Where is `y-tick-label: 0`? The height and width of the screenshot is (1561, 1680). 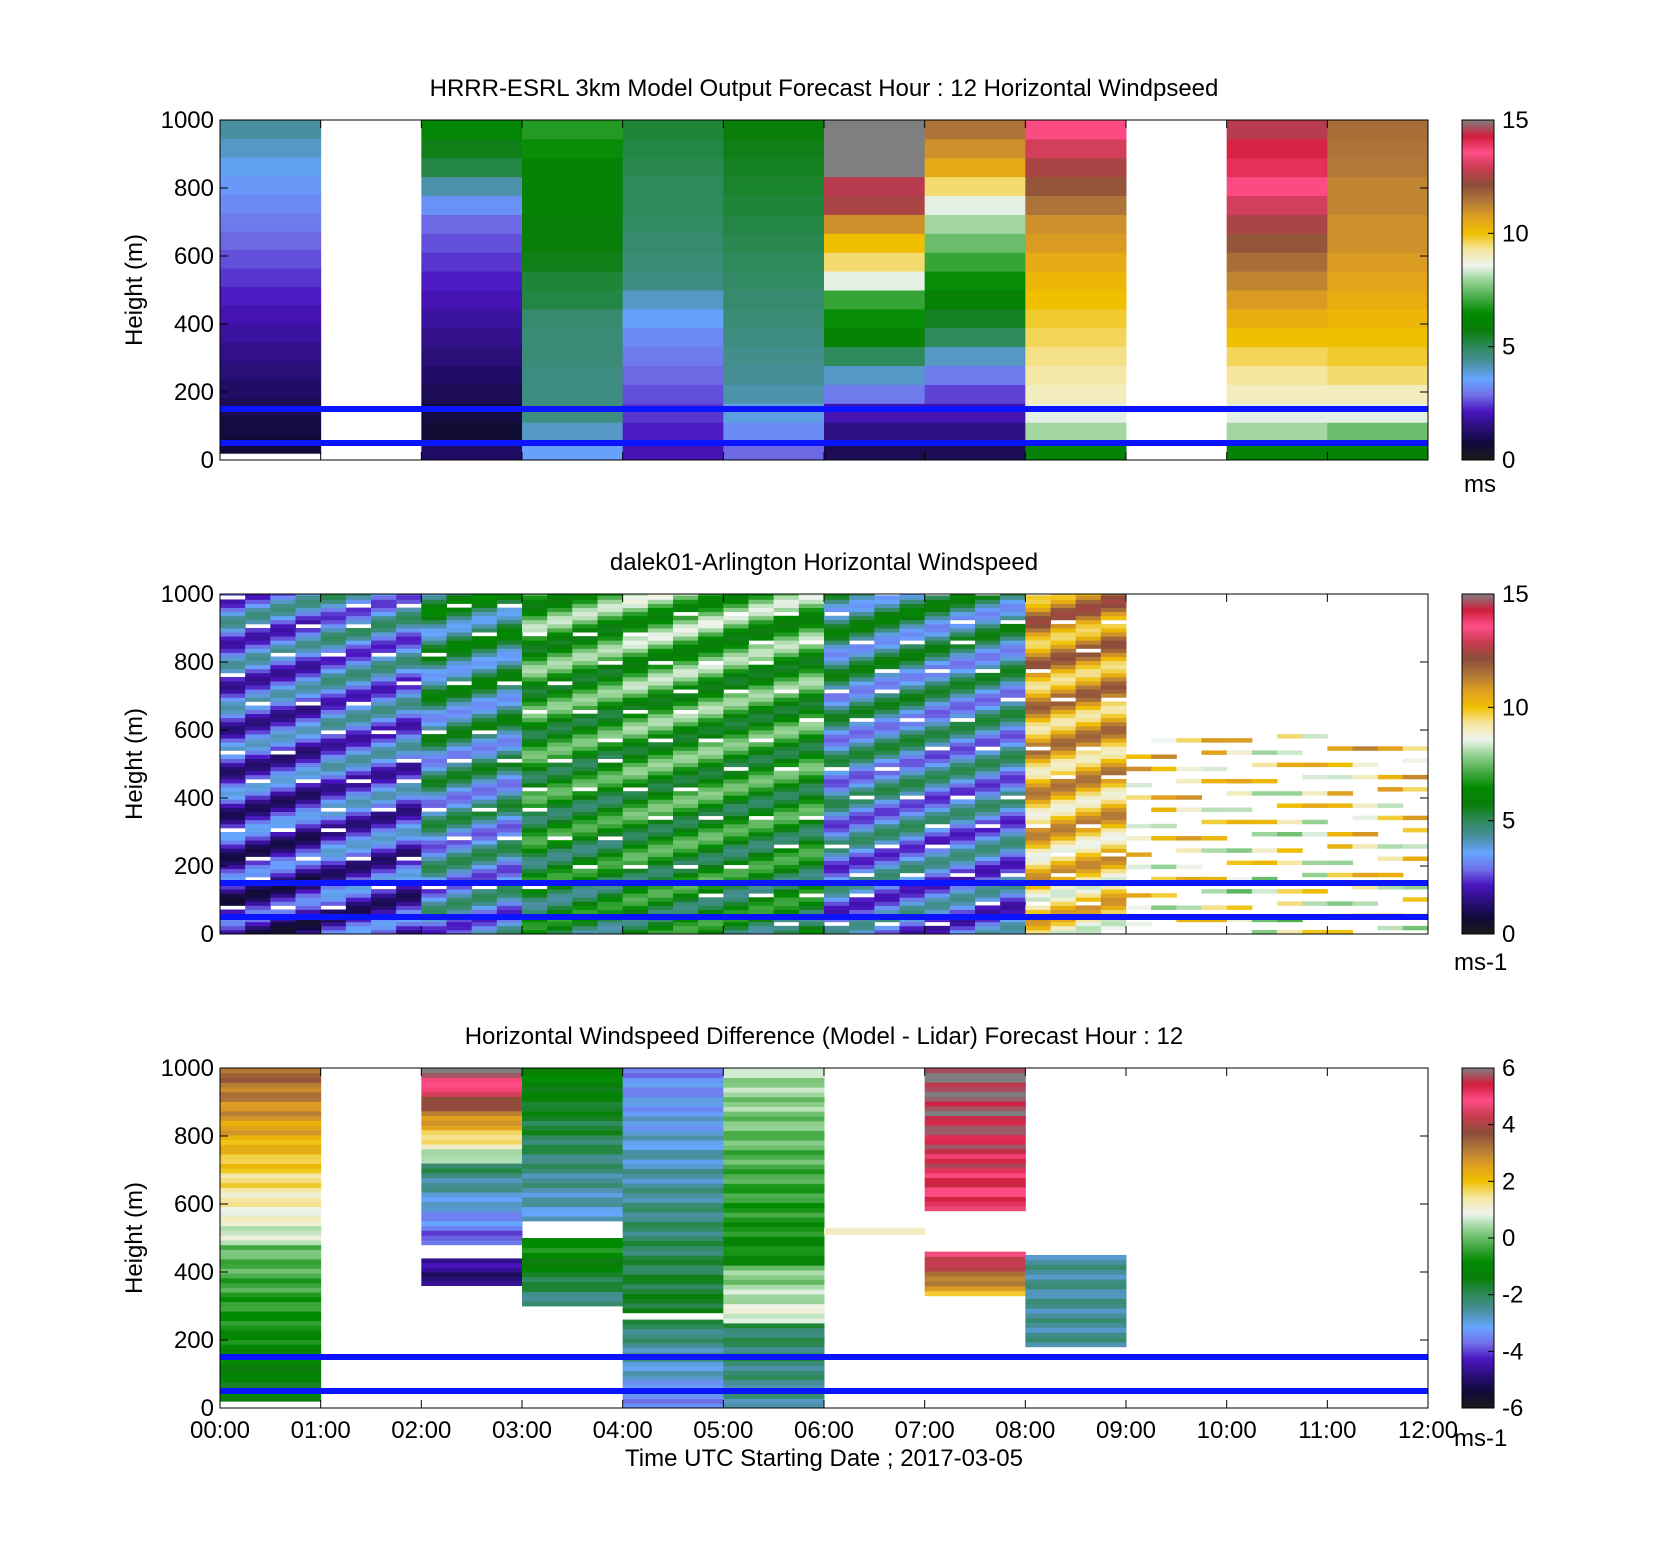 y-tick-label: 0 is located at coordinates (207, 460).